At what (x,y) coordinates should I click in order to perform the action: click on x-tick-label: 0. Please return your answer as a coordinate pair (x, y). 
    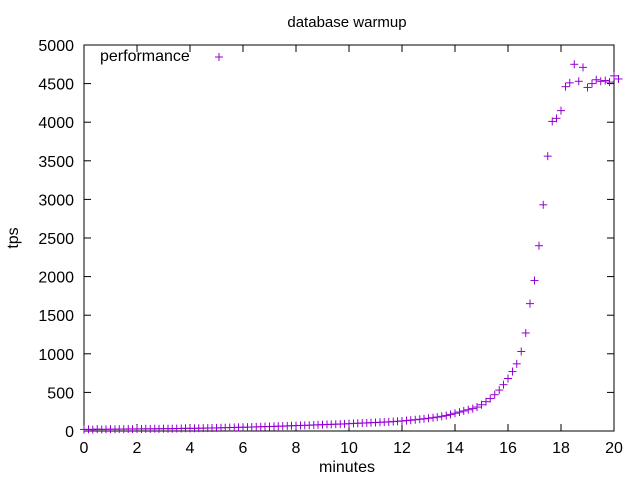
    Looking at the image, I should click on (84, 448).